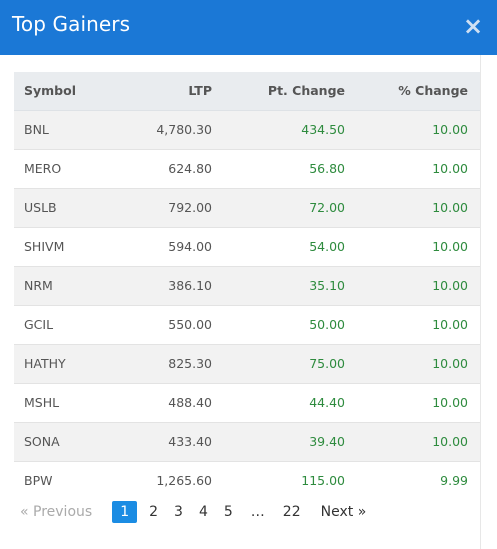 The image size is (497, 549). Describe the element at coordinates (228, 512) in the screenshot. I see `page-button-5: 5` at that location.